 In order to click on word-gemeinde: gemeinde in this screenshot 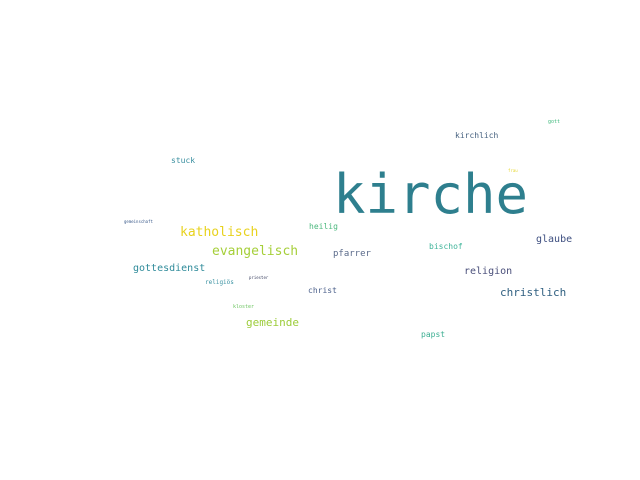, I will do `click(272, 322)`.